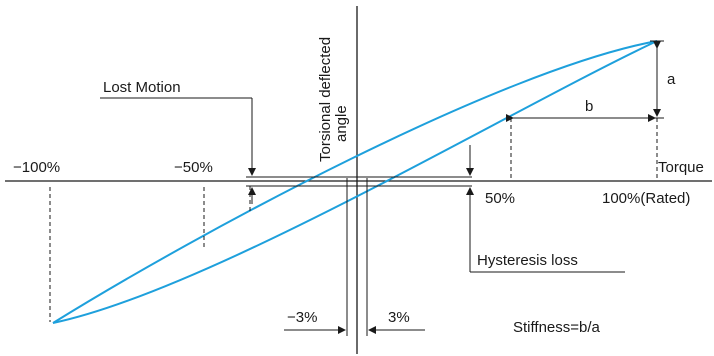 This screenshot has height=356, width=714. Describe the element at coordinates (193, 167) in the screenshot. I see `tick-label-neg-50: −50%` at that location.